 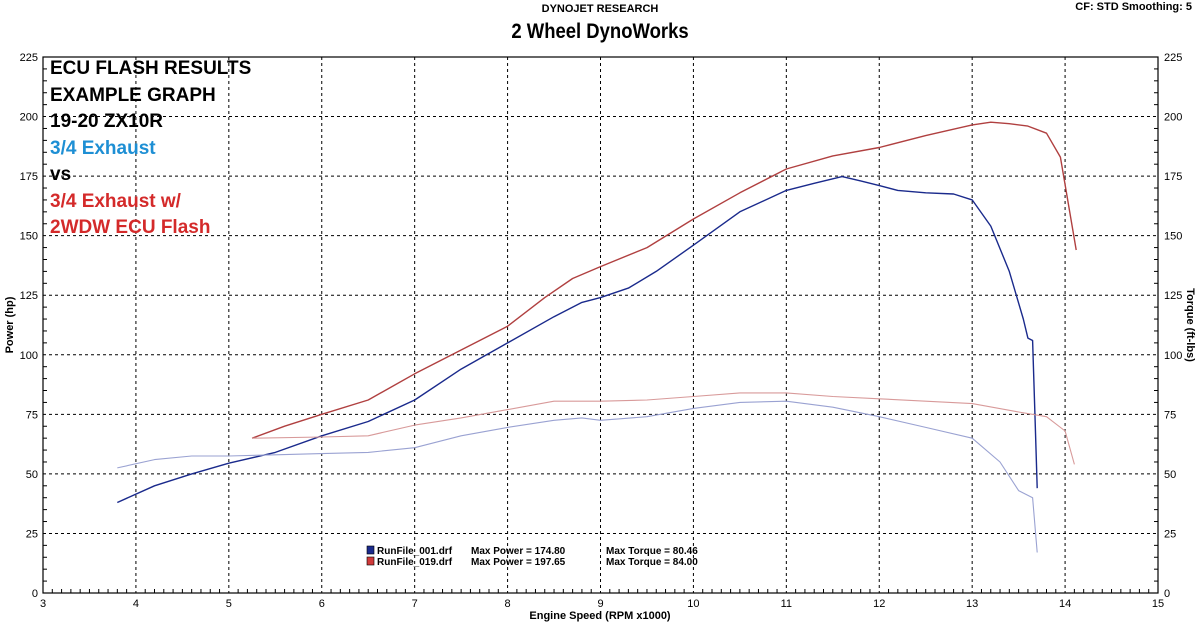 I want to click on x-tick-label: 14, so click(x=1065, y=604).